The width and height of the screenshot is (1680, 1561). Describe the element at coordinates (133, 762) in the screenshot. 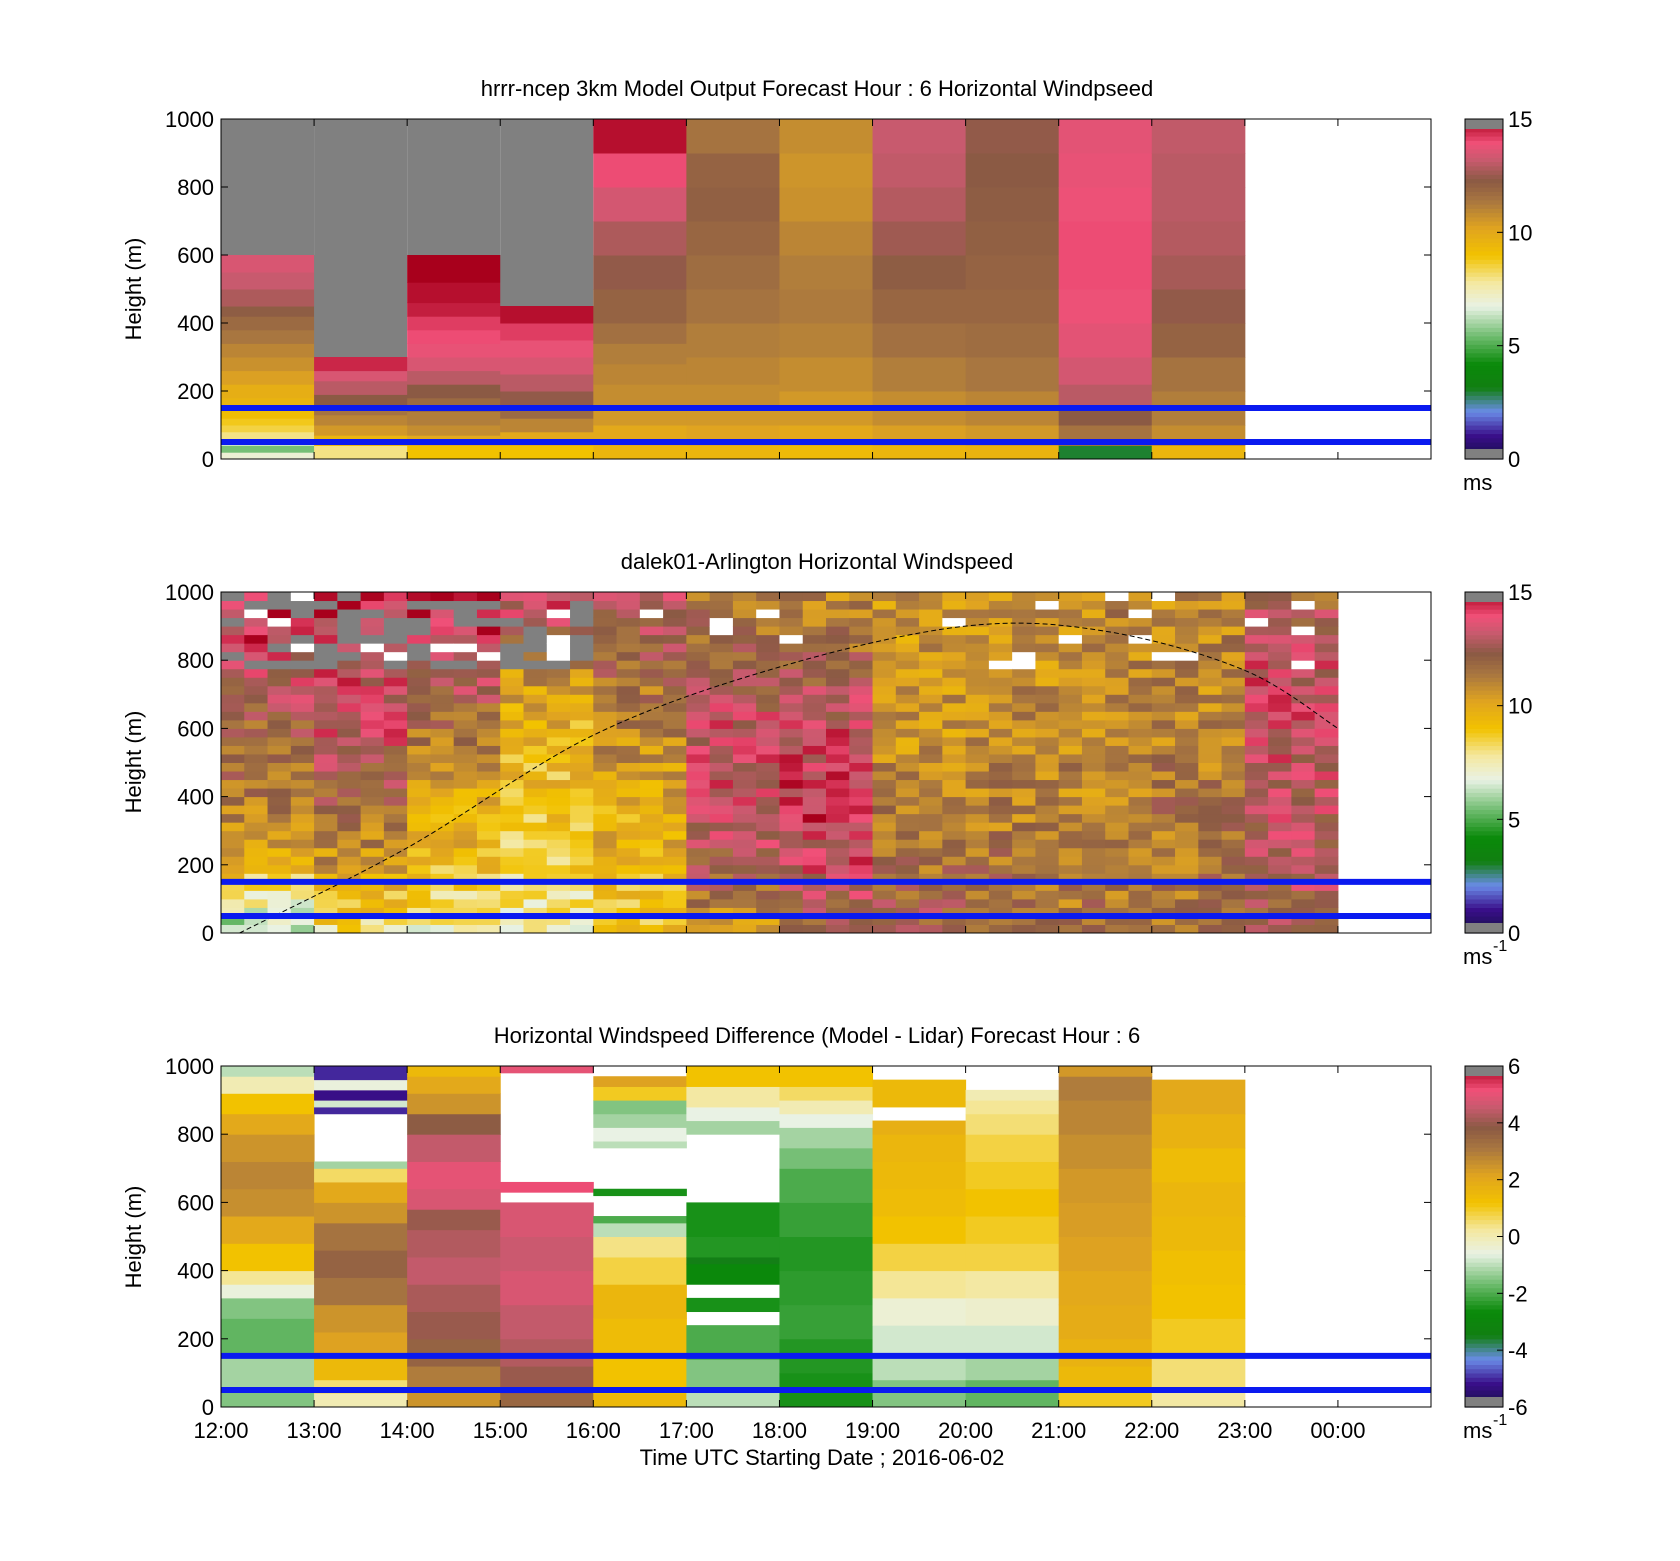

I see `y-axis-label-lidar: Height (m)` at that location.